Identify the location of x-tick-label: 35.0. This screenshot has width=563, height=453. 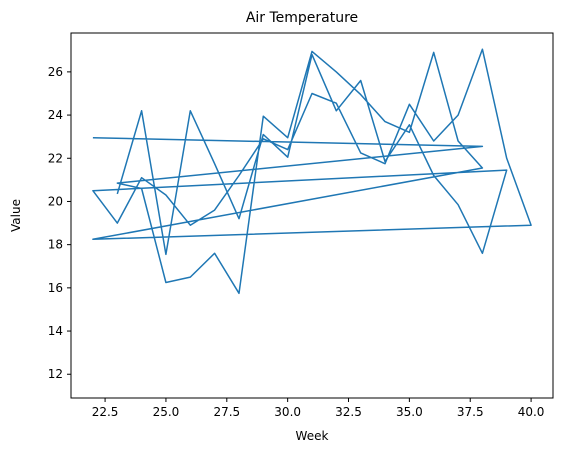
(409, 412).